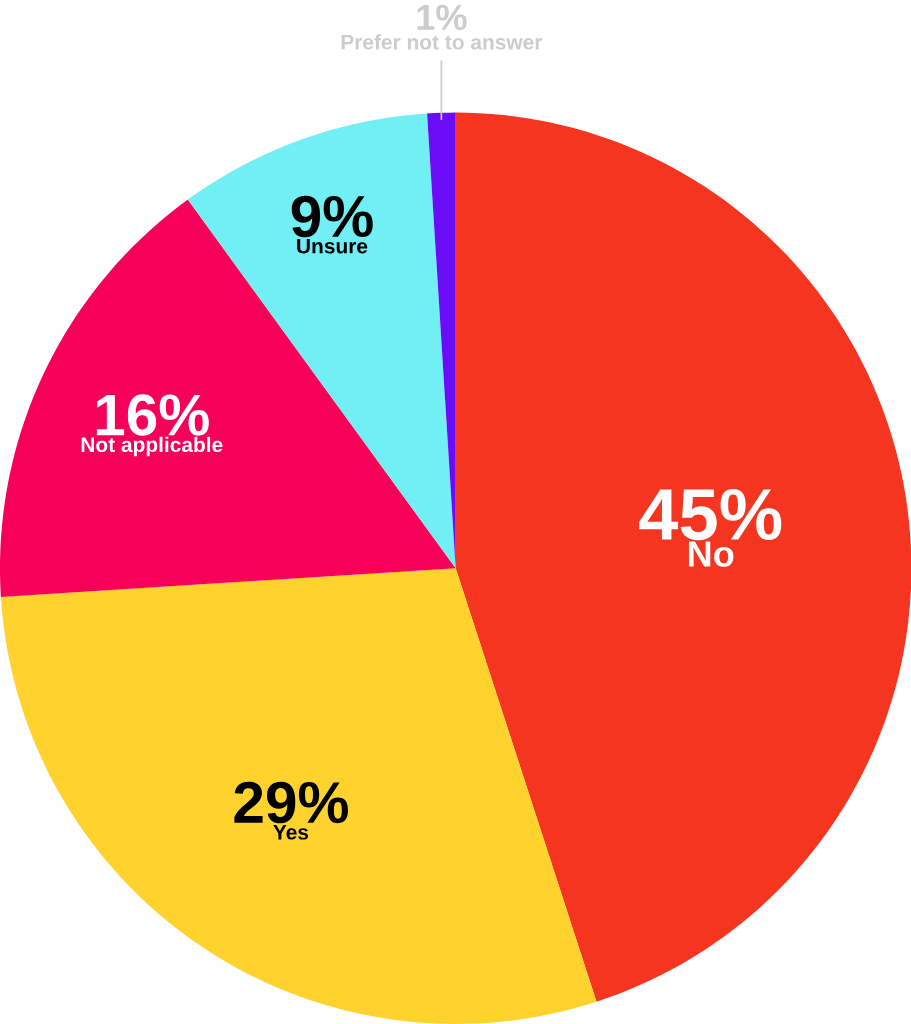 This screenshot has height=1024, width=911. What do you see at coordinates (710, 514) in the screenshot?
I see `data-label: 45%` at bounding box center [710, 514].